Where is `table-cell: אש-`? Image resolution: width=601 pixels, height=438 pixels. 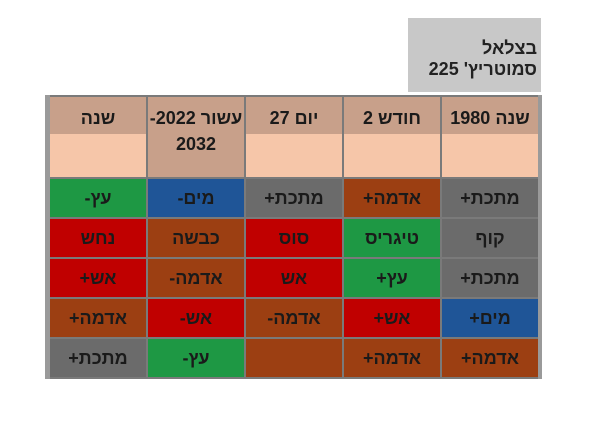
table-cell: אש- is located at coordinates (195, 318).